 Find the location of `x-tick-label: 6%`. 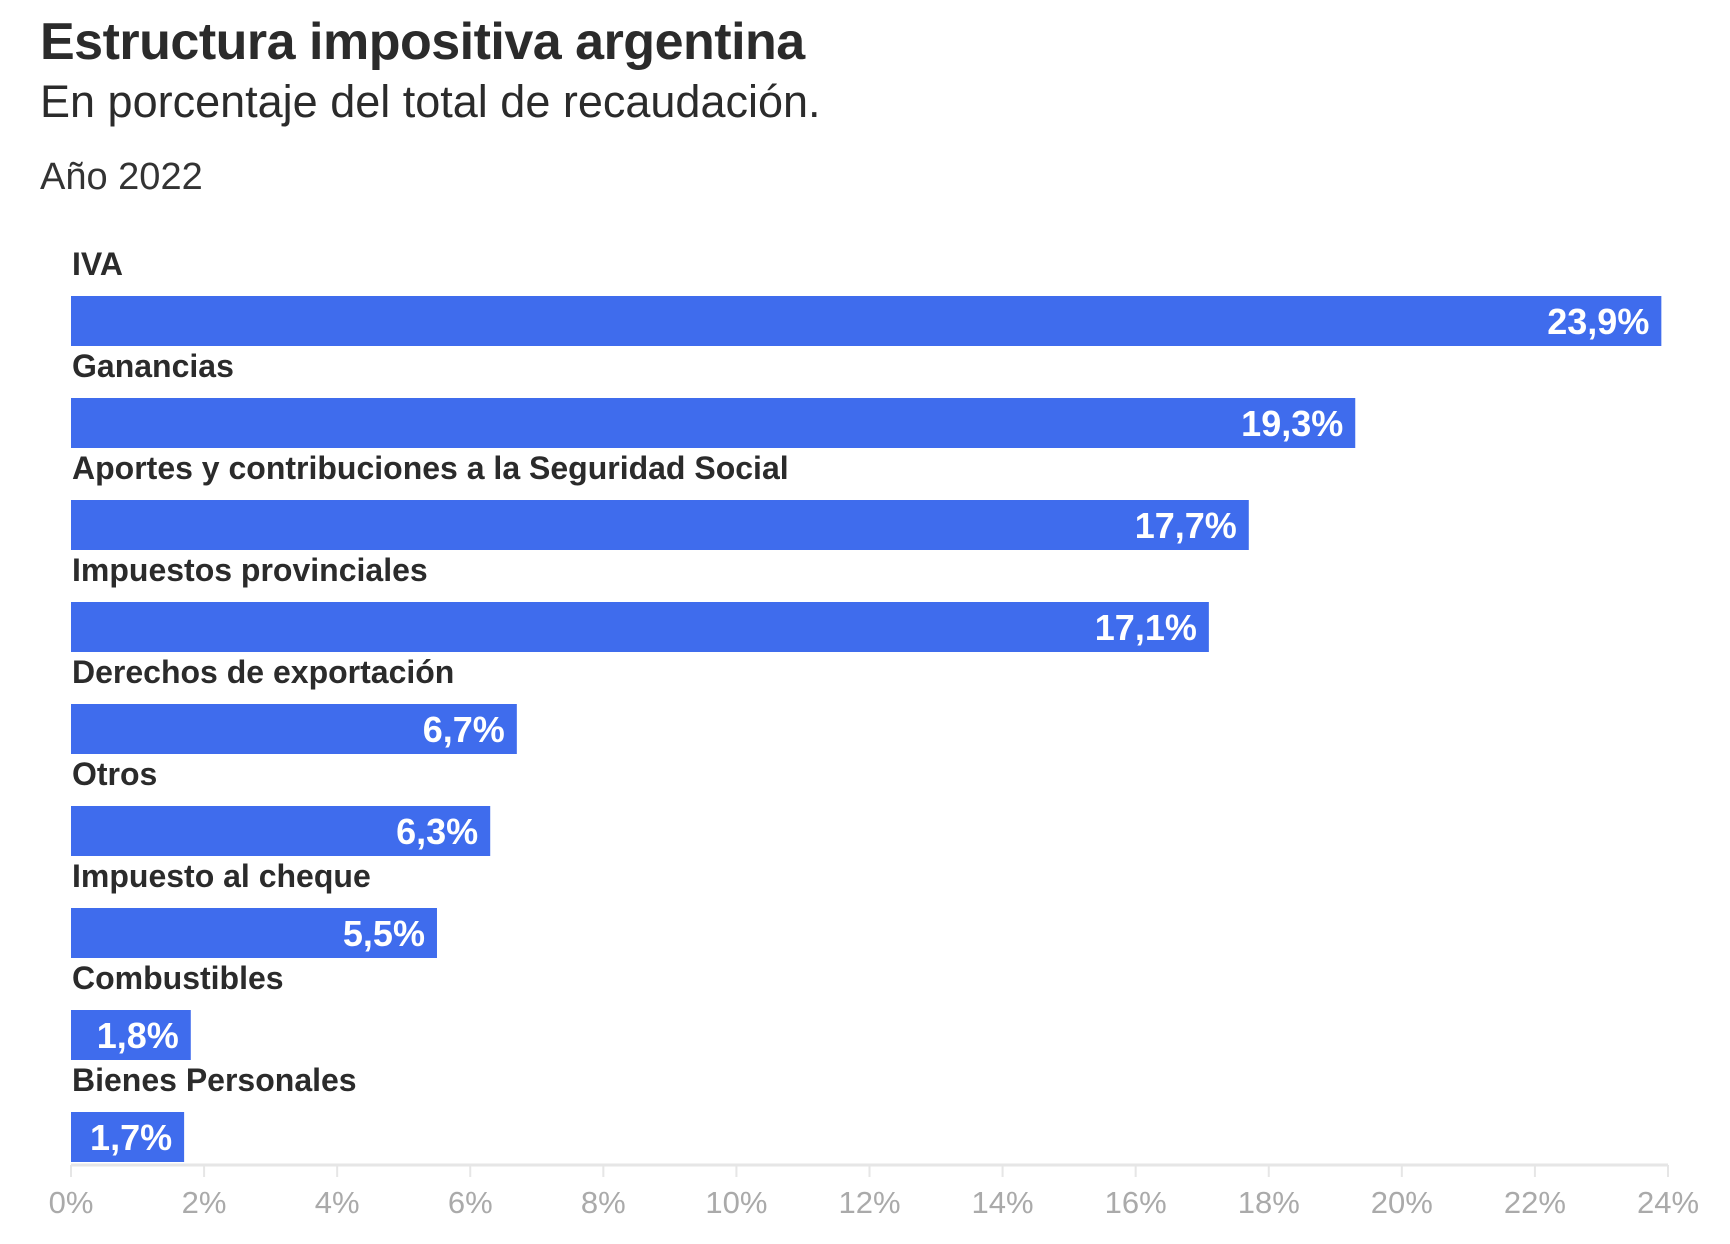

x-tick-label: 6% is located at coordinates (470, 1202).